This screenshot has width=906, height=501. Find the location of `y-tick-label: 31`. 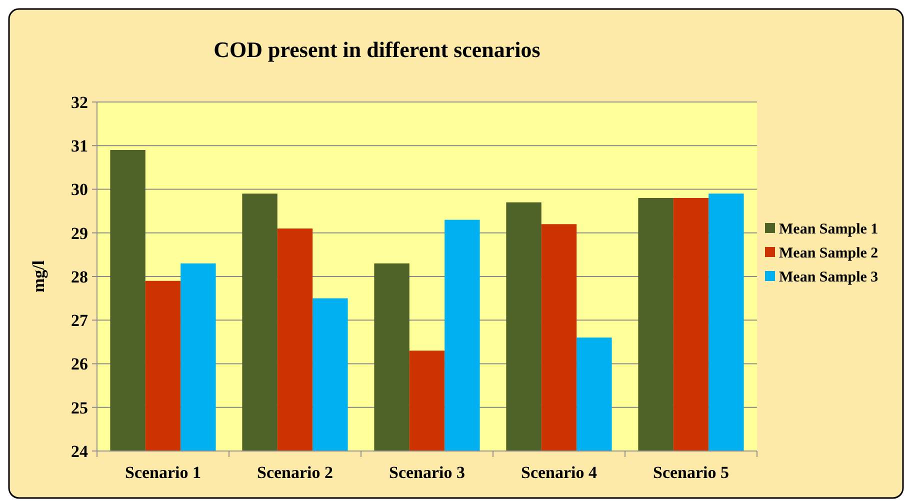

y-tick-label: 31 is located at coordinates (79, 146).